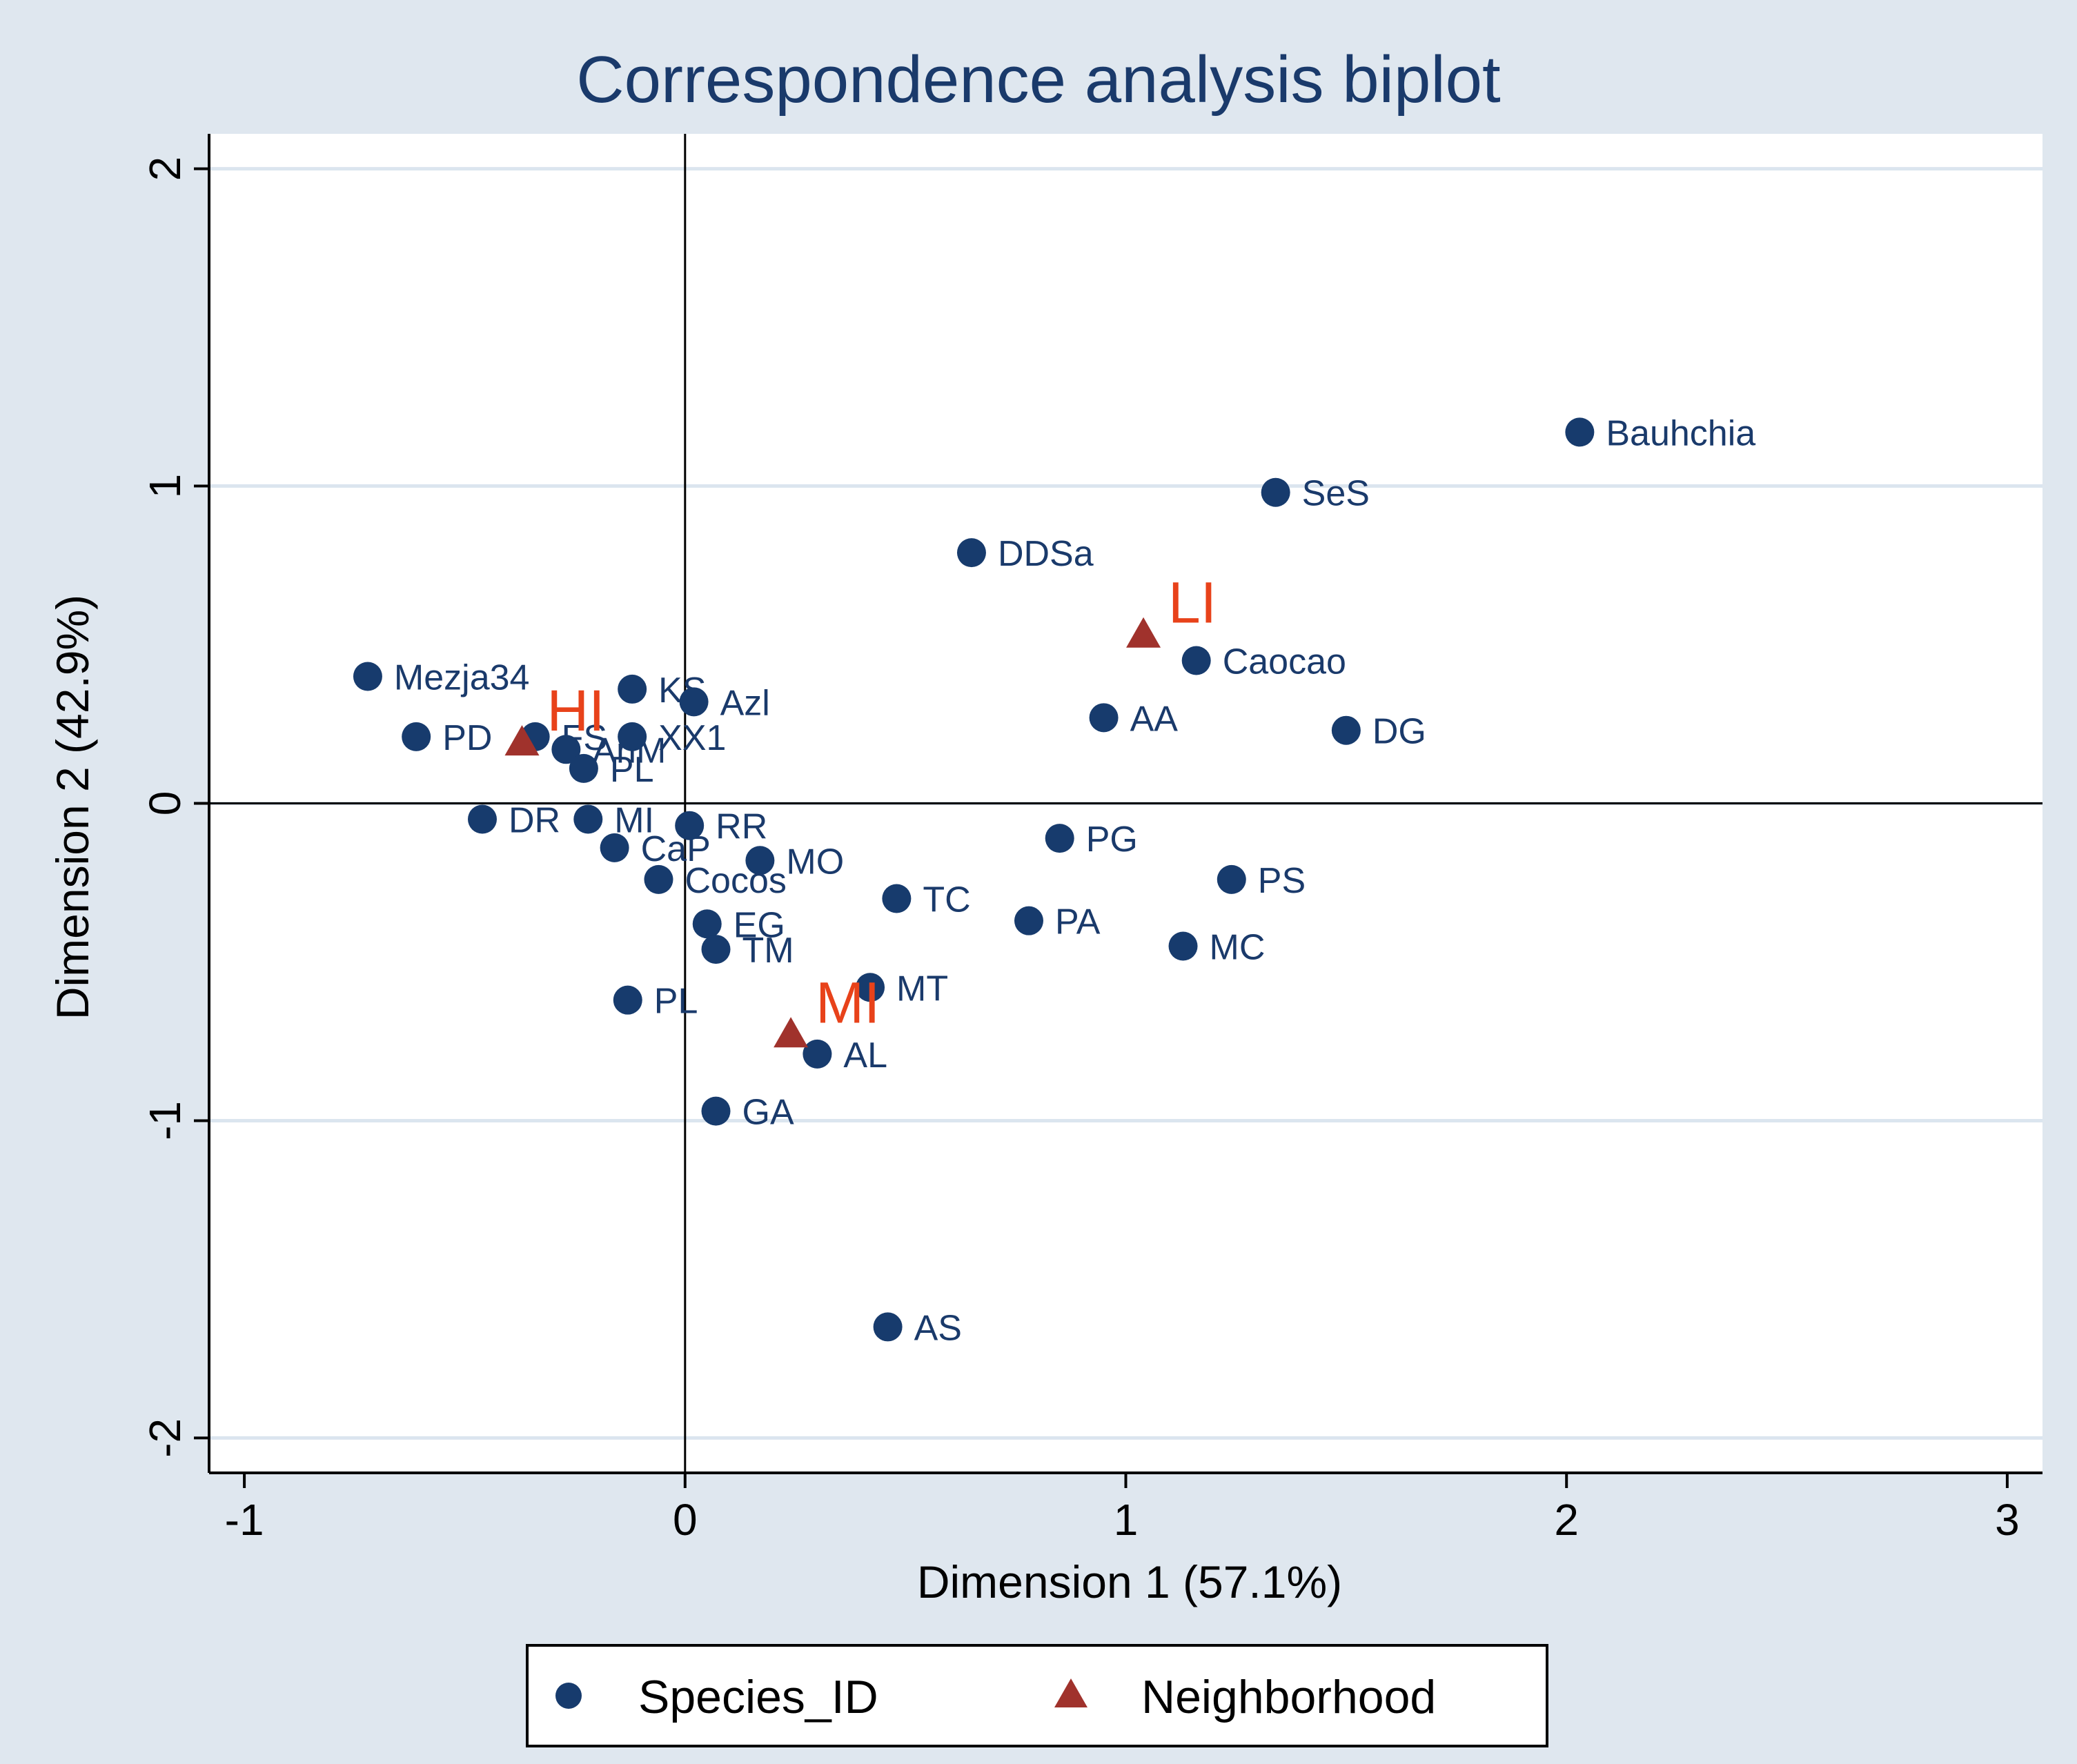 This screenshot has width=2077, height=1764. I want to click on x-tick-label: 0, so click(685, 1520).